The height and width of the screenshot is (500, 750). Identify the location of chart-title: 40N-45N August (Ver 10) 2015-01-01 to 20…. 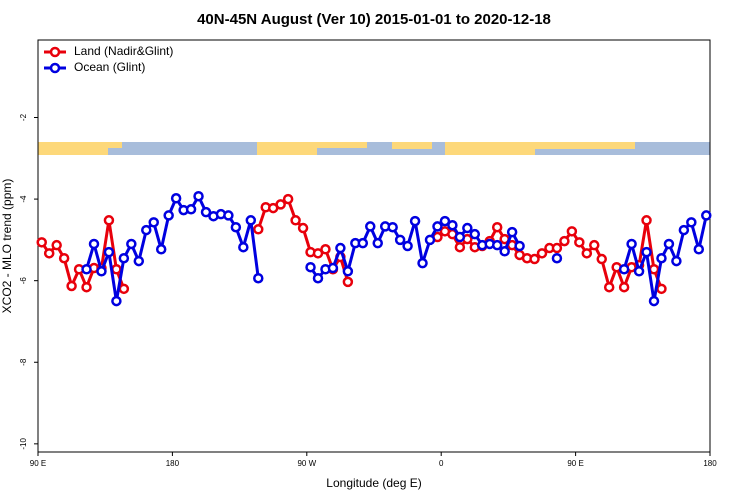
(374, 19).